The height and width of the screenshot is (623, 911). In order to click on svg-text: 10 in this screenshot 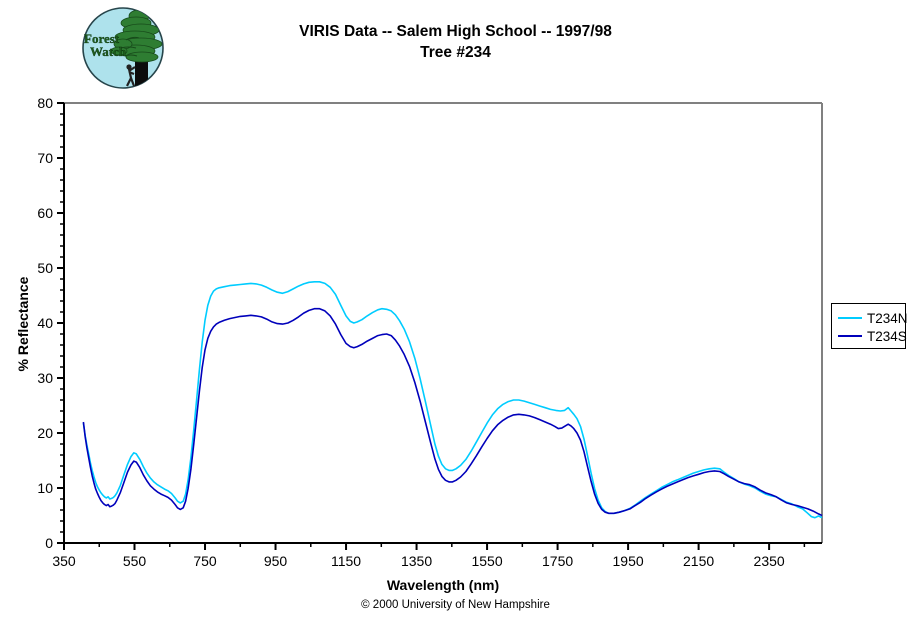, I will do `click(45, 488)`.